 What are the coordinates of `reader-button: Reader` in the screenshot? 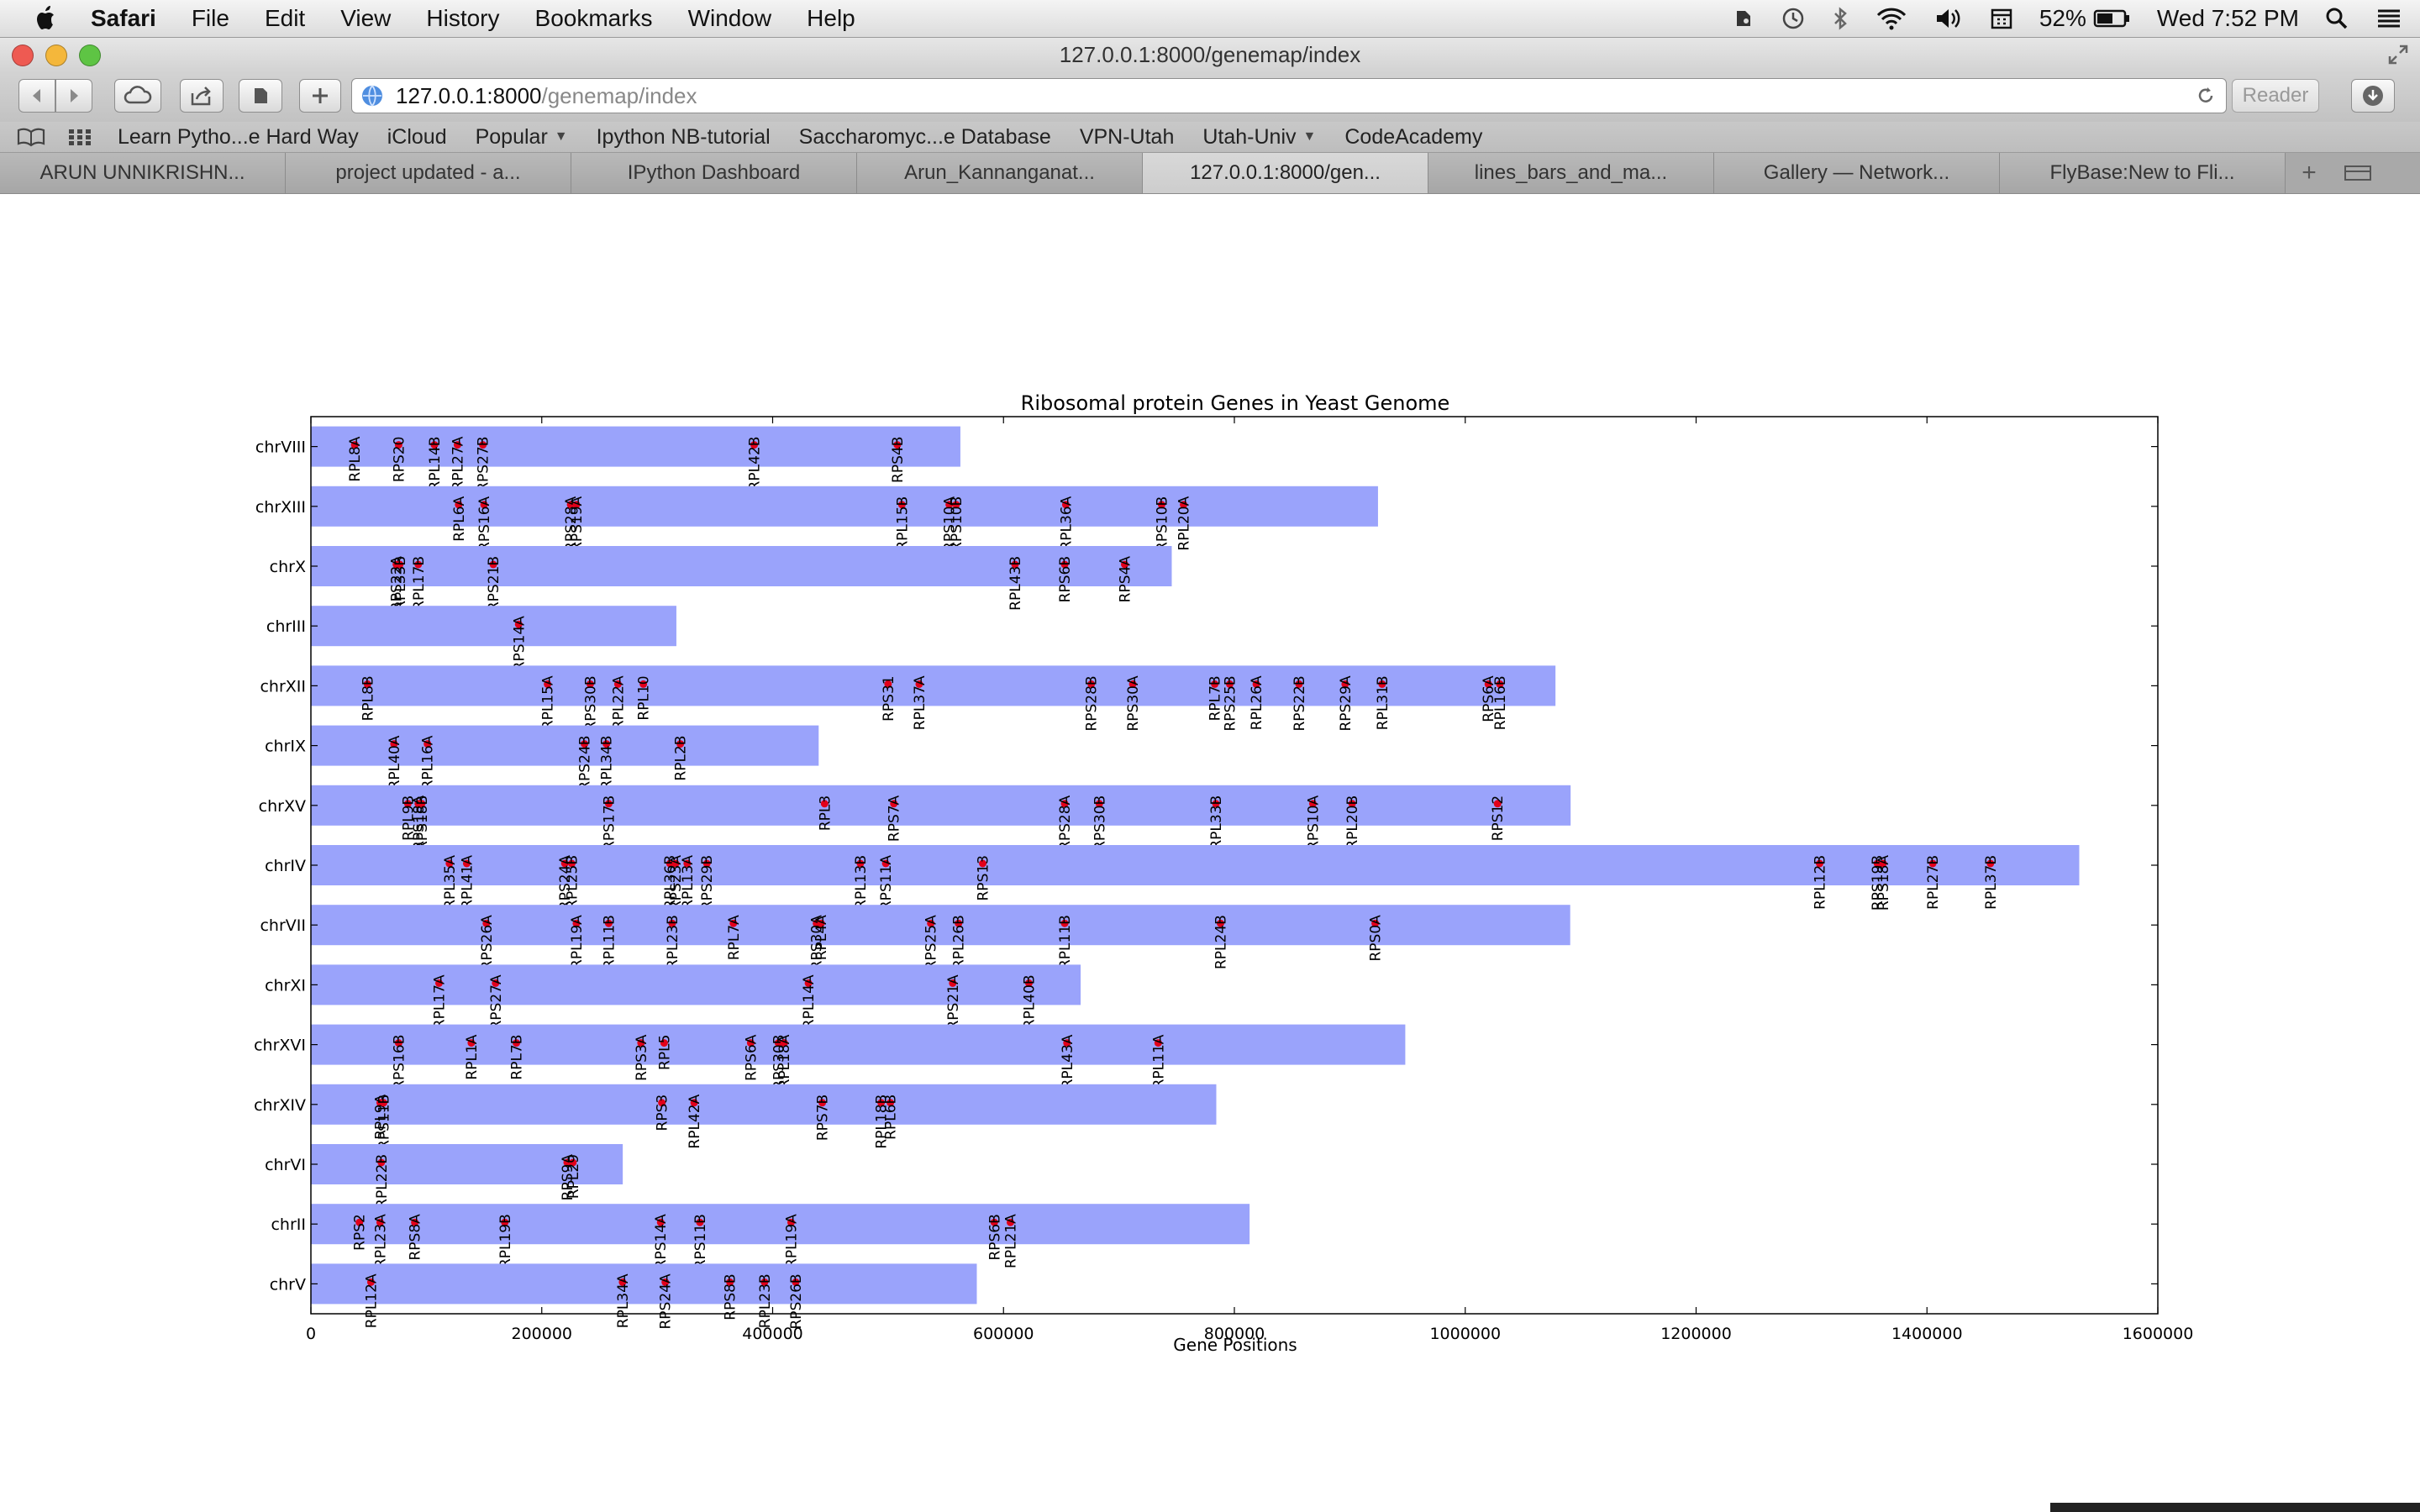 It's located at (2275, 96).